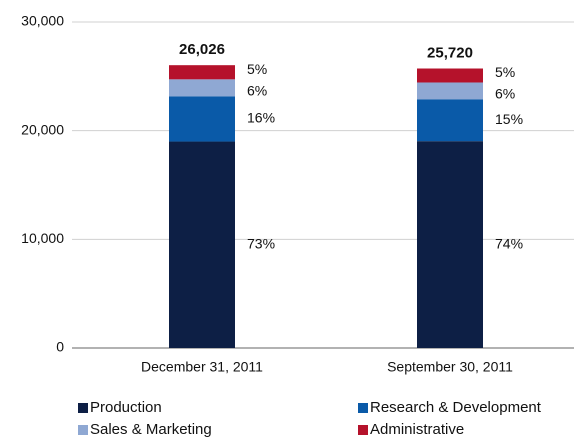 The width and height of the screenshot is (574, 438). What do you see at coordinates (202, 367) in the screenshot?
I see `x-tick-label: December 31, 2011` at bounding box center [202, 367].